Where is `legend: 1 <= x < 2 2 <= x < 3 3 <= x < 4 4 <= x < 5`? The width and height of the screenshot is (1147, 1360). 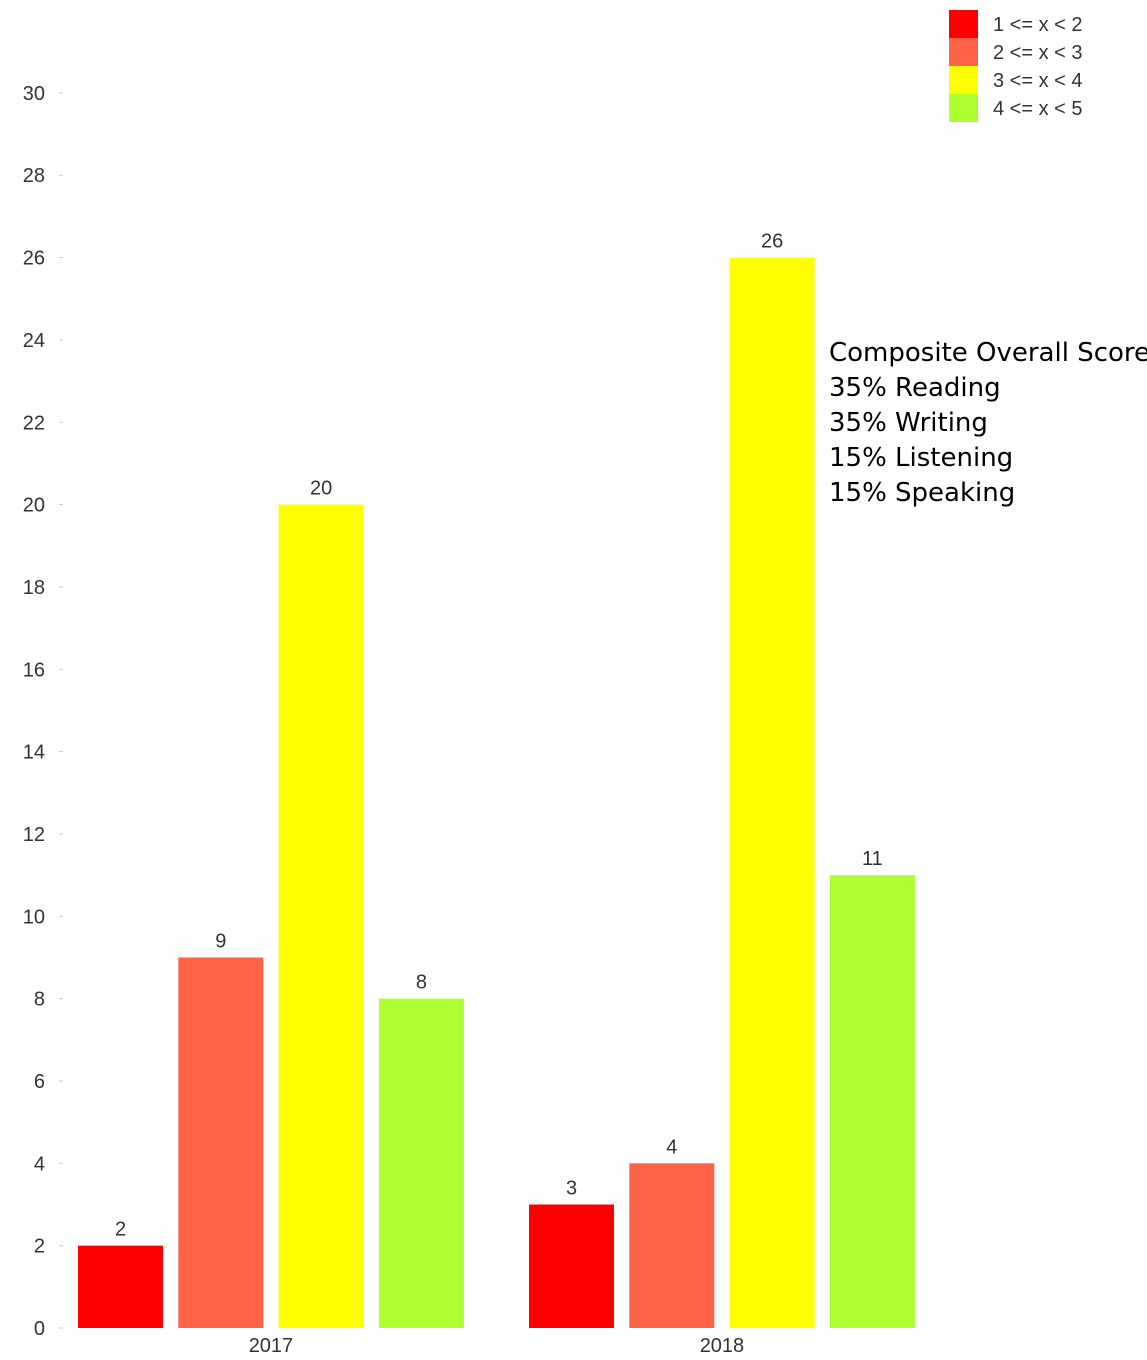 legend: 1 <= x < 2 2 <= x < 3 3 <= x < 4 4 <= x < 5 is located at coordinates (1016, 66).